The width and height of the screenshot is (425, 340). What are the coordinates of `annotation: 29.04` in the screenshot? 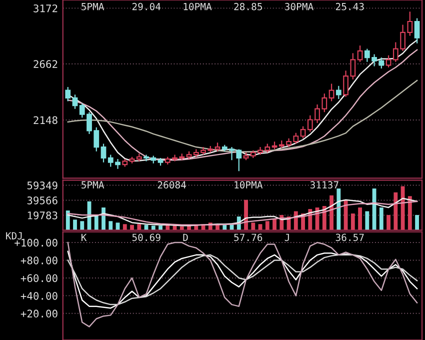 It's located at (146, 6).